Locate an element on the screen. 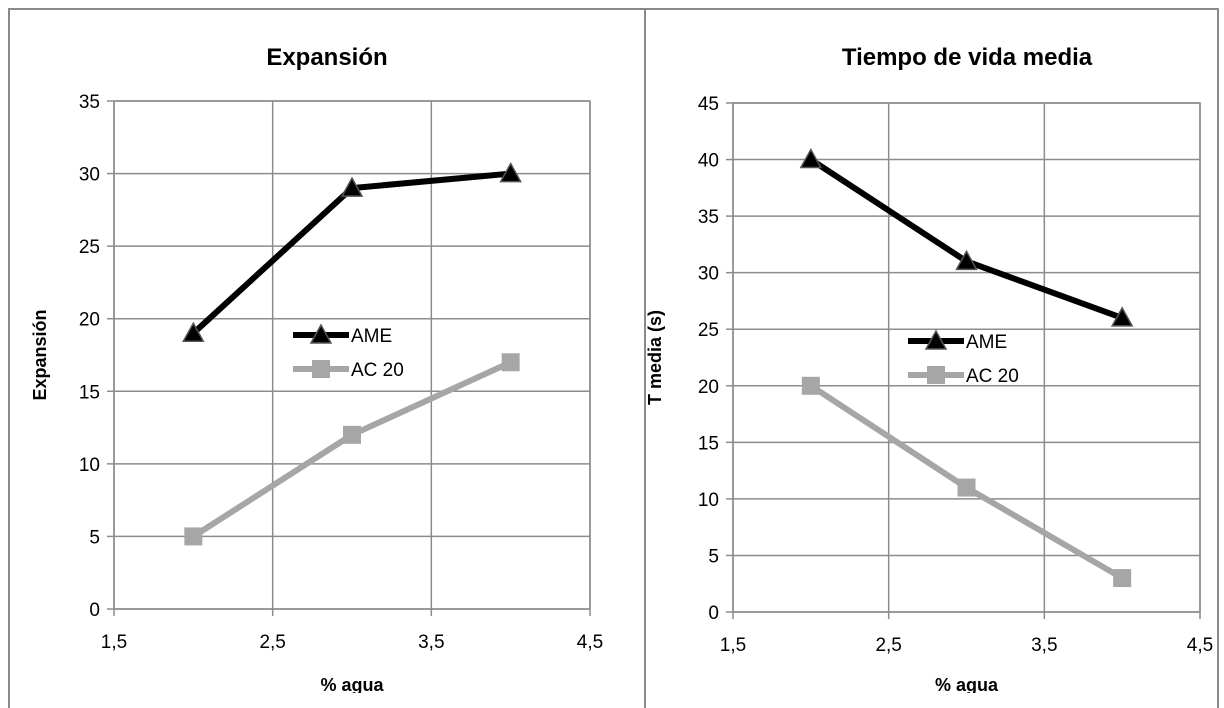 This screenshot has height=708, width=1224. y-tick-label: 40 is located at coordinates (708, 161).